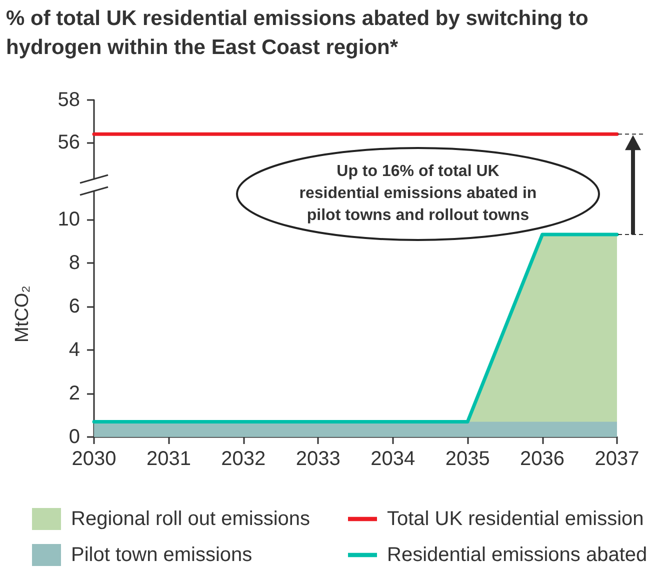  What do you see at coordinates (467, 459) in the screenshot?
I see `x-tick-label: 2035` at bounding box center [467, 459].